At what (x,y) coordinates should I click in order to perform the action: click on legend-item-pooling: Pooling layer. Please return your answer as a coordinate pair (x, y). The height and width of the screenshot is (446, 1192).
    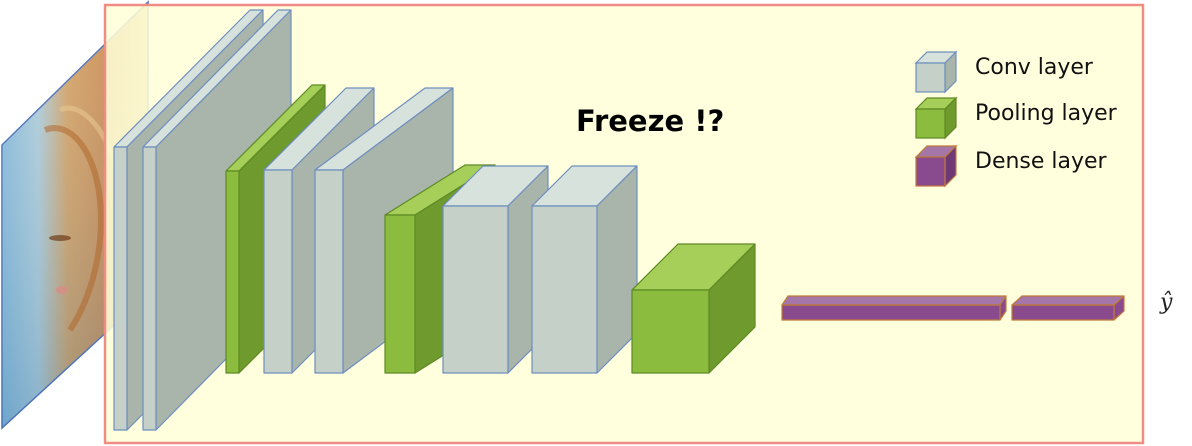
    Looking at the image, I should click on (1029, 118).